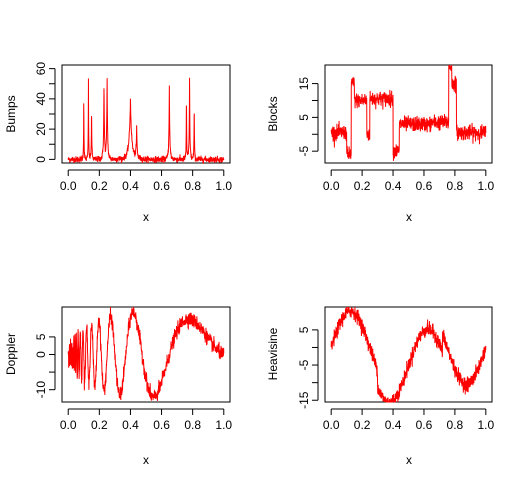 This screenshot has width=525, height=484. Describe the element at coordinates (45, 366) in the screenshot. I see `y-axis: -10 0 5` at that location.